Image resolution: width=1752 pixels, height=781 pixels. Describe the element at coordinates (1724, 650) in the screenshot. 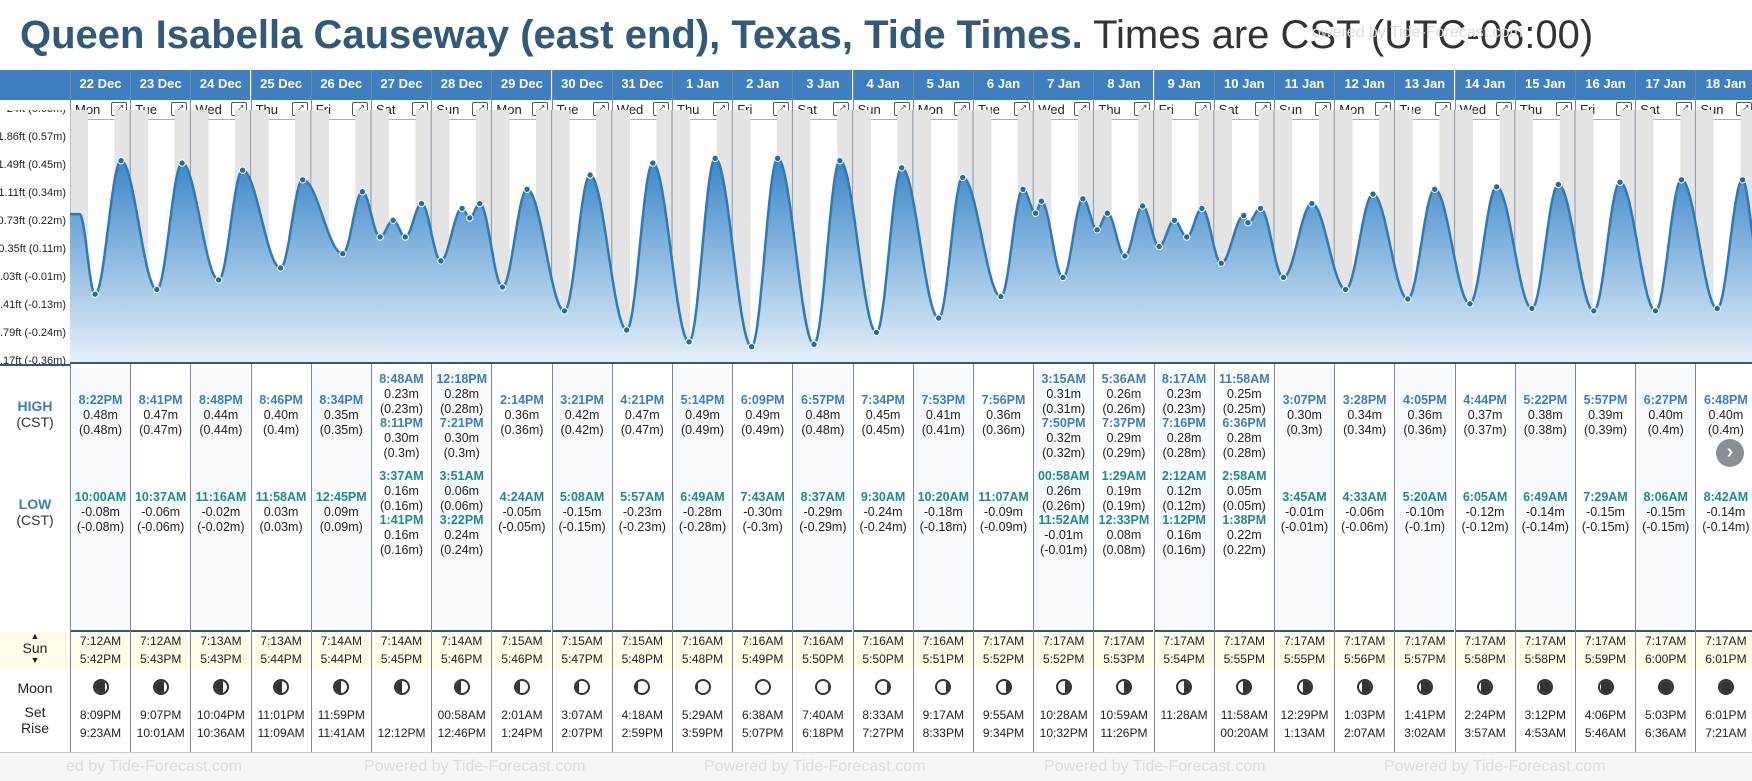

I see `sun-times: 7:17AM 6:01PM` at that location.